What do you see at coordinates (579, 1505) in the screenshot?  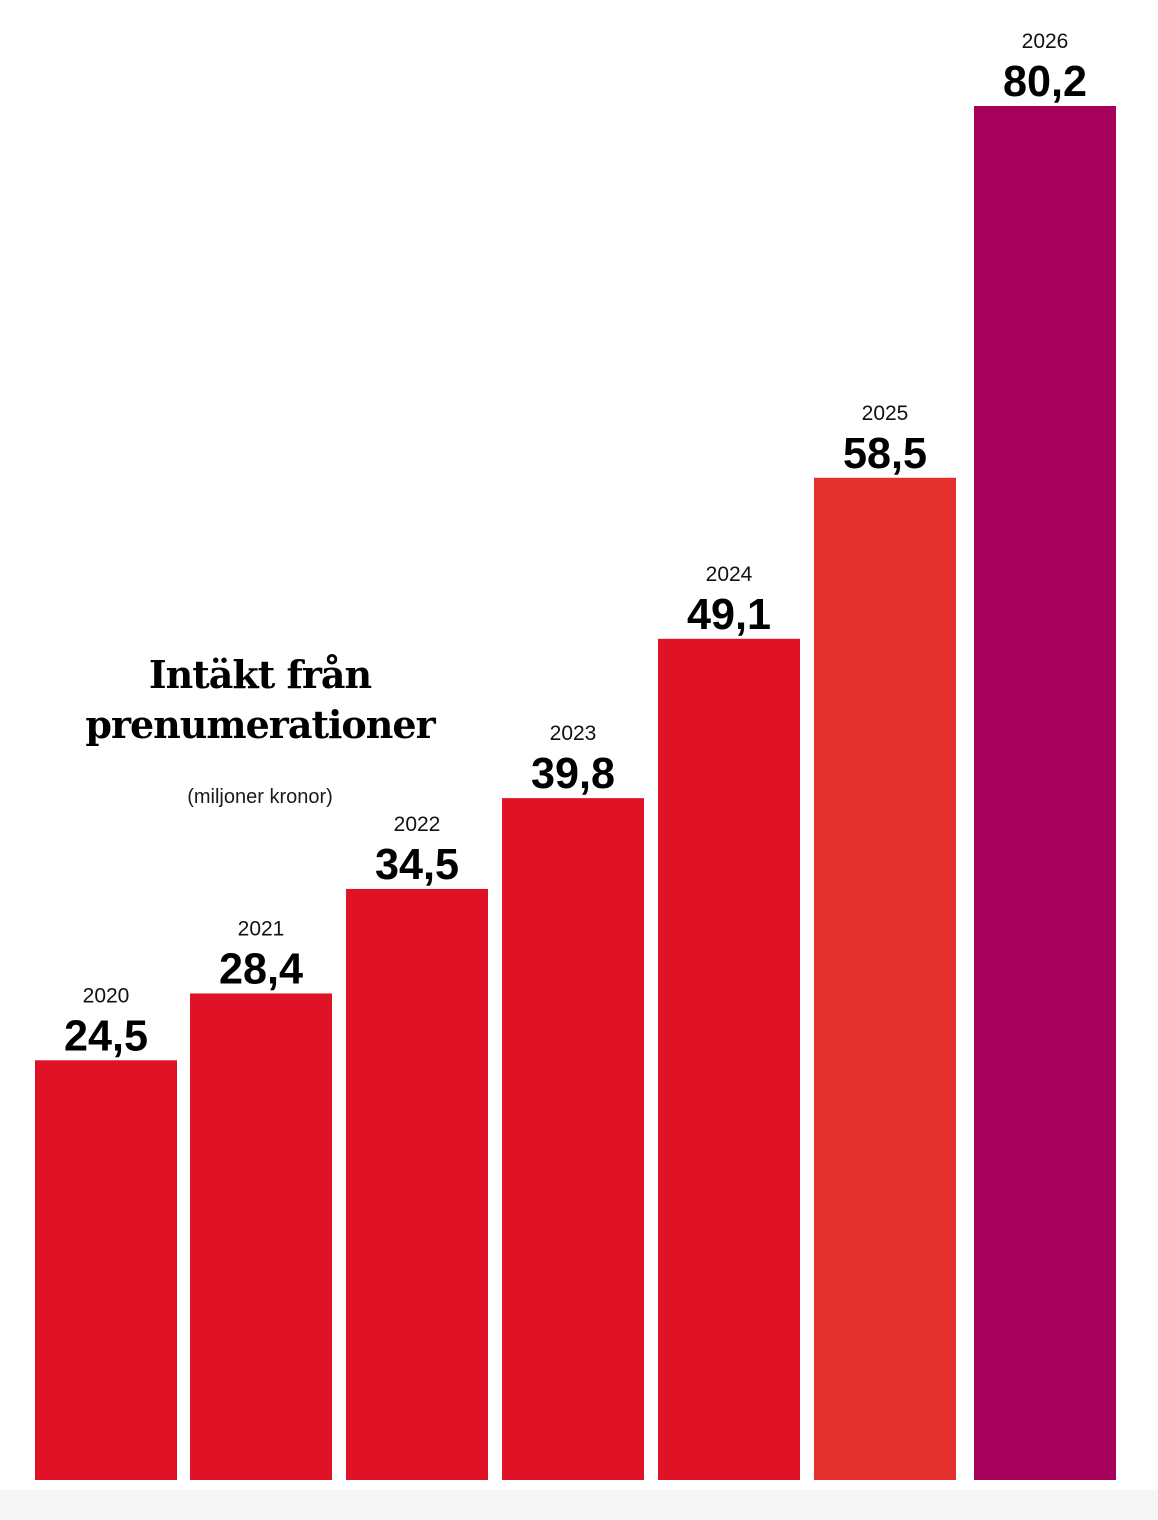 I see `footer-strip` at bounding box center [579, 1505].